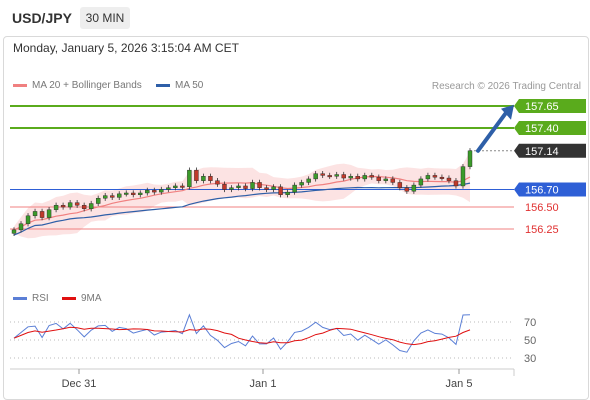  What do you see at coordinates (189, 85) in the screenshot?
I see `legend-ma50-label: MA 50` at bounding box center [189, 85].